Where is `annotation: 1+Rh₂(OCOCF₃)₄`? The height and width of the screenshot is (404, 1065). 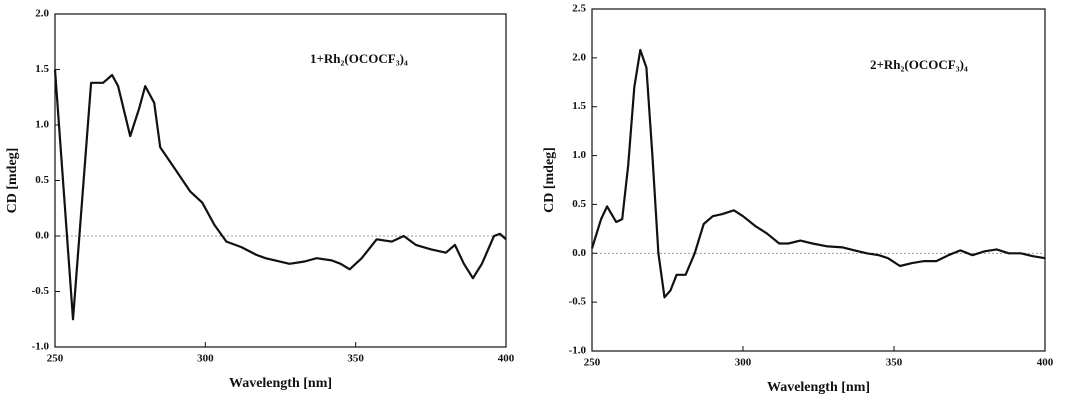 annotation: 1+Rh₂(OCOCF₃)₄ is located at coordinates (359, 58).